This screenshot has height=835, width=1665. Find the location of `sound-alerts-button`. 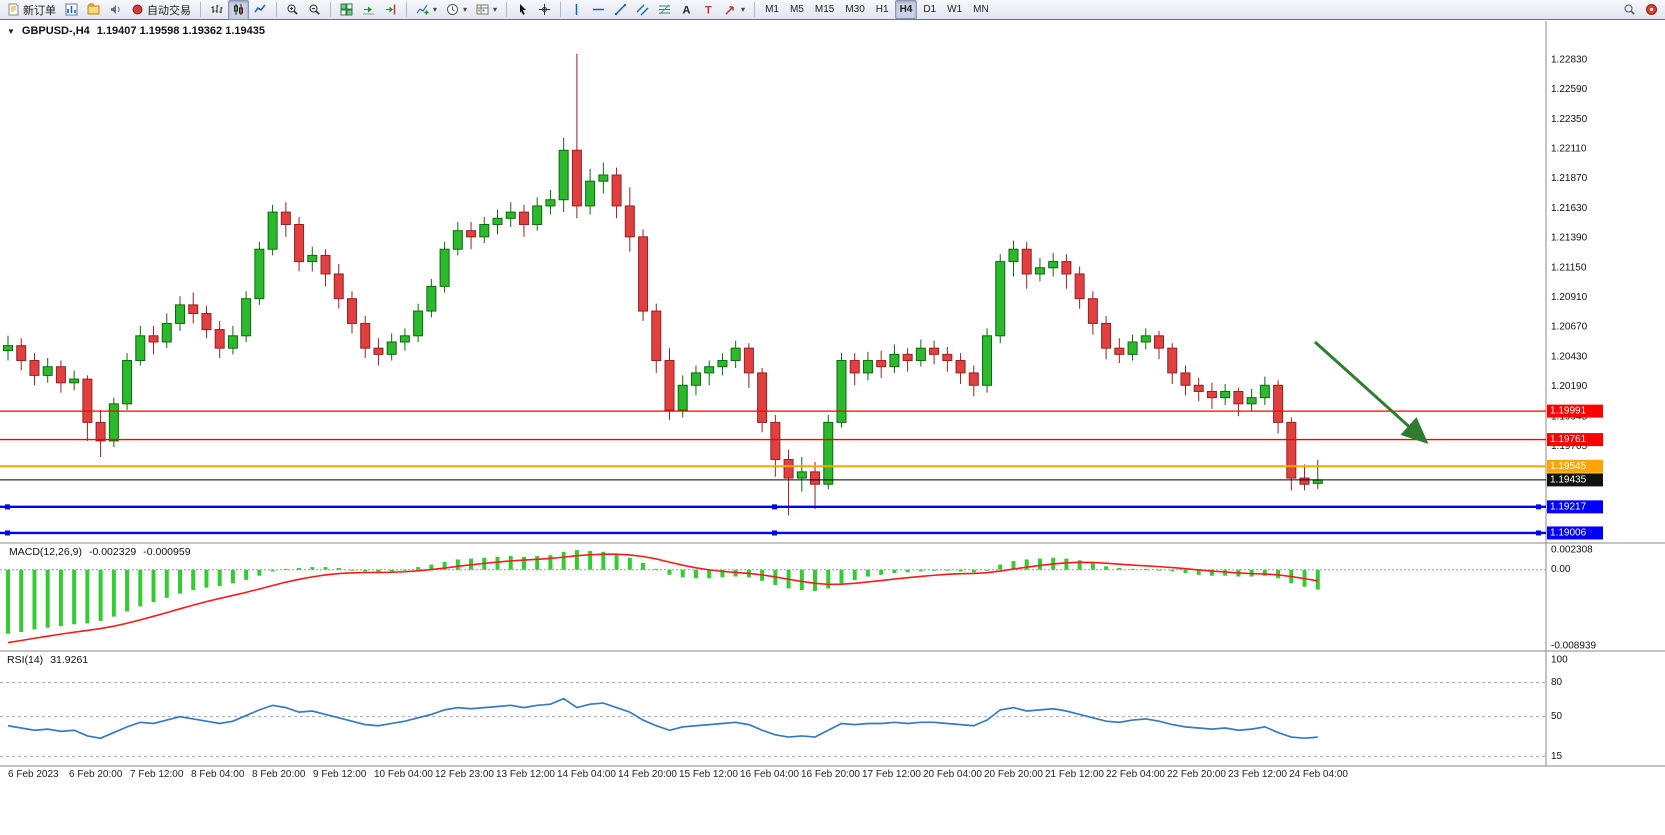

sound-alerts-button is located at coordinates (115, 10).